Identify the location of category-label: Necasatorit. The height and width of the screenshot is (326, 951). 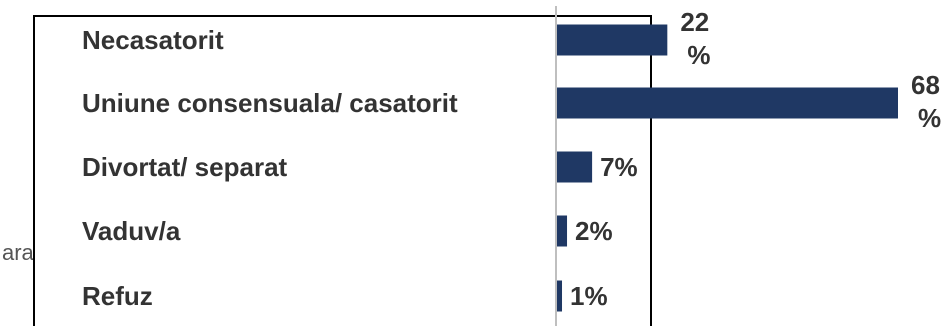
(153, 40).